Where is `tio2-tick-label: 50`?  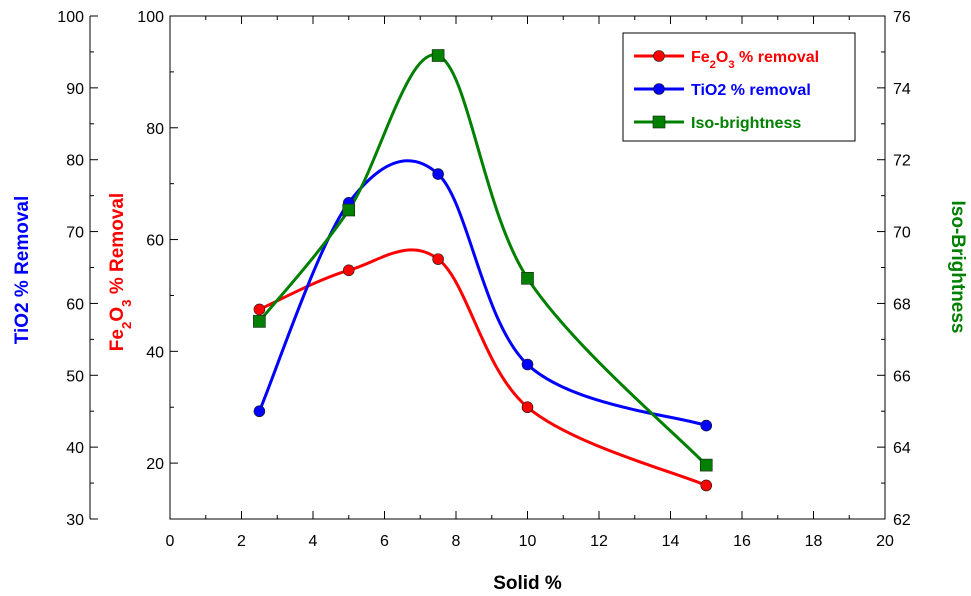
tio2-tick-label: 50 is located at coordinates (75, 376).